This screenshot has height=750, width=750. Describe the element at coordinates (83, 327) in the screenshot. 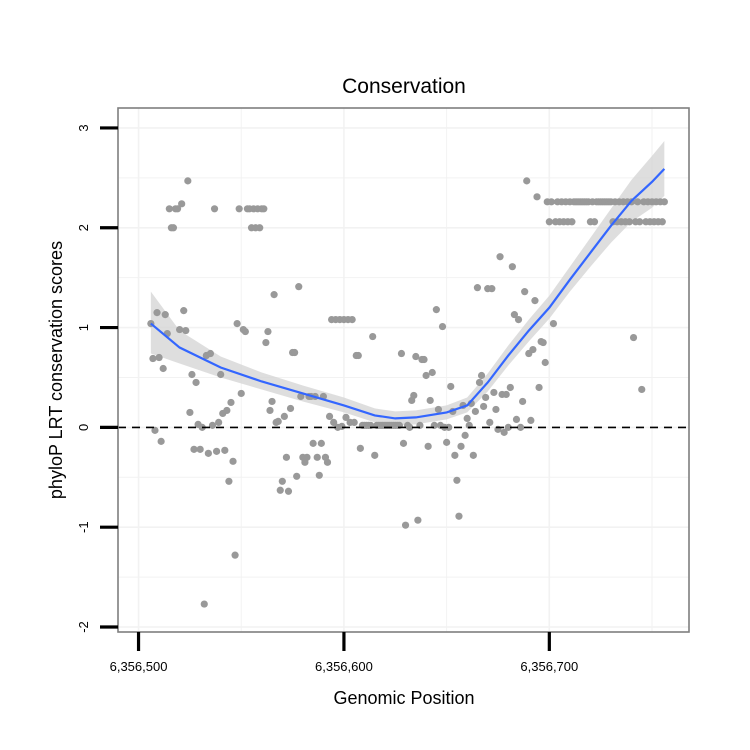

I see `y-tick-label: 1` at that location.